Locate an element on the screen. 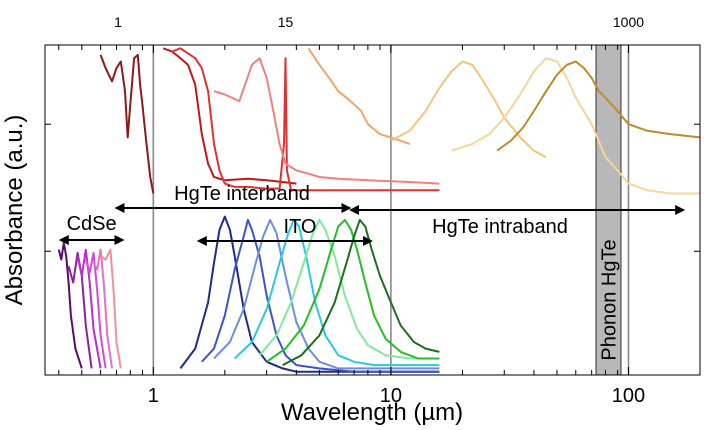  label-ito: ITO is located at coordinates (300, 227).